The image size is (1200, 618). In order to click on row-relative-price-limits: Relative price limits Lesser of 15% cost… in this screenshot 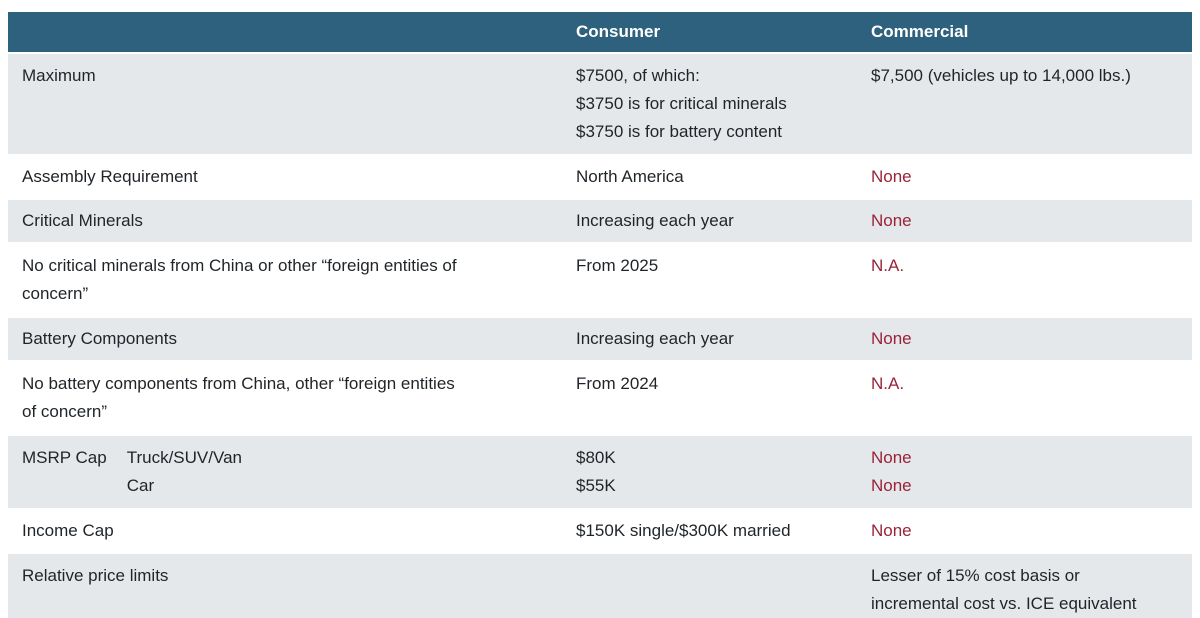, I will do `click(600, 585)`.